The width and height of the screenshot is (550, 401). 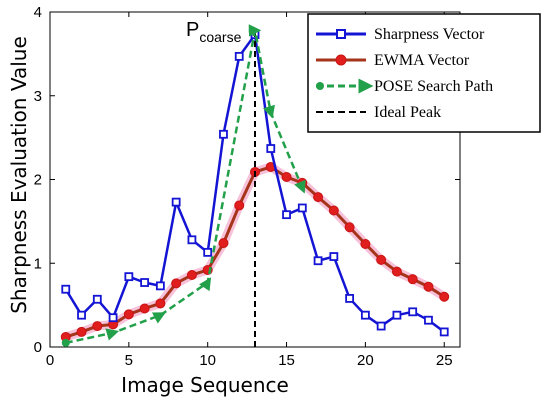 What do you see at coordinates (220, 37) in the screenshot?
I see `peak-annotation-sub: coarse` at bounding box center [220, 37].